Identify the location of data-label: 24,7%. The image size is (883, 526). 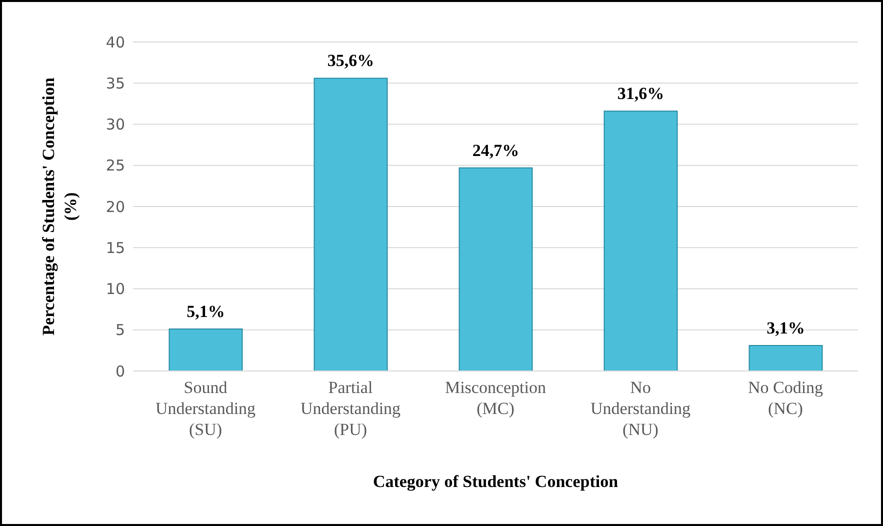
(496, 150).